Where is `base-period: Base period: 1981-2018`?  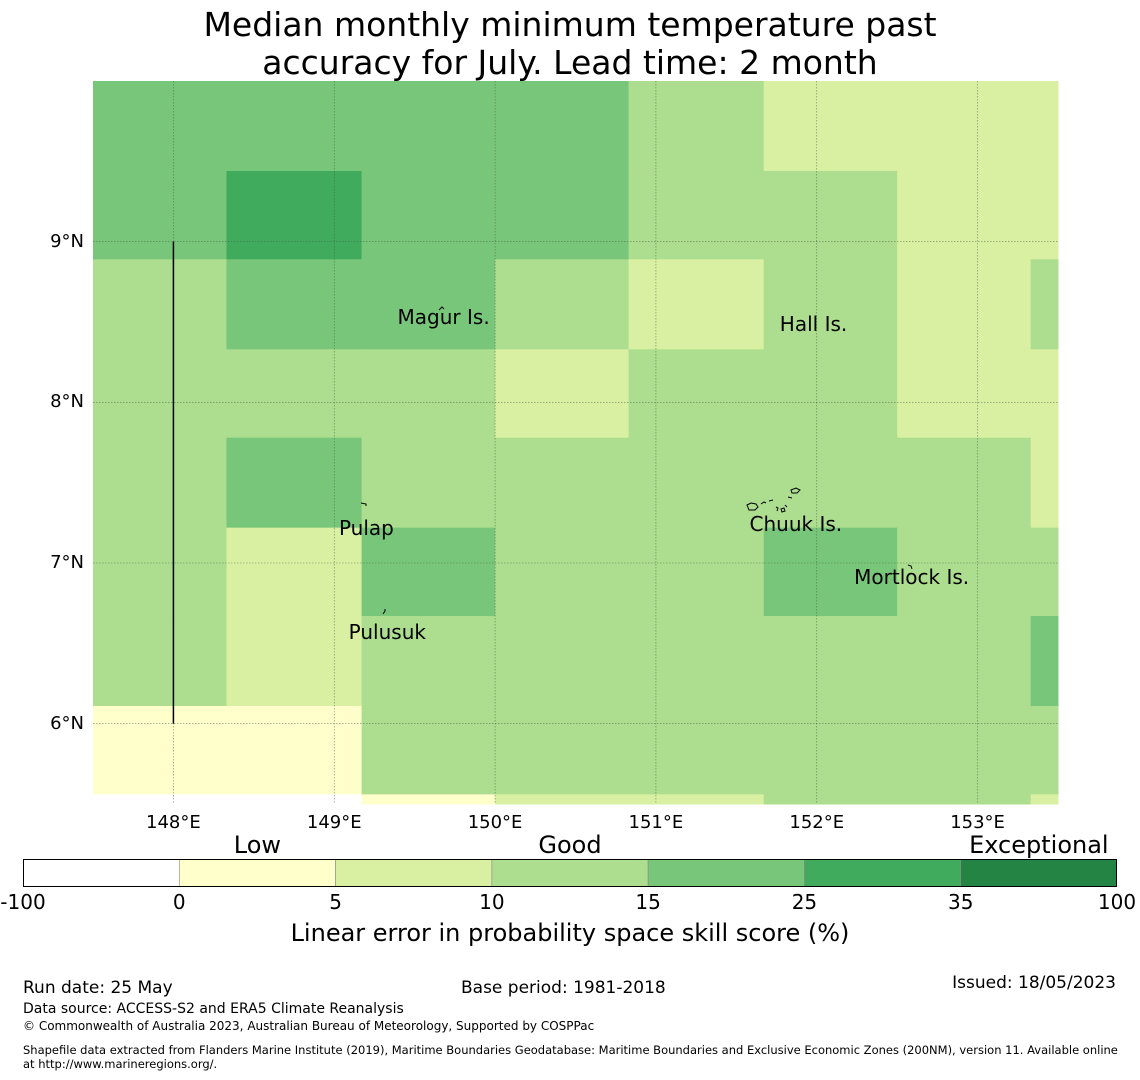
base-period: Base period: 1981-2018 is located at coordinates (563, 988).